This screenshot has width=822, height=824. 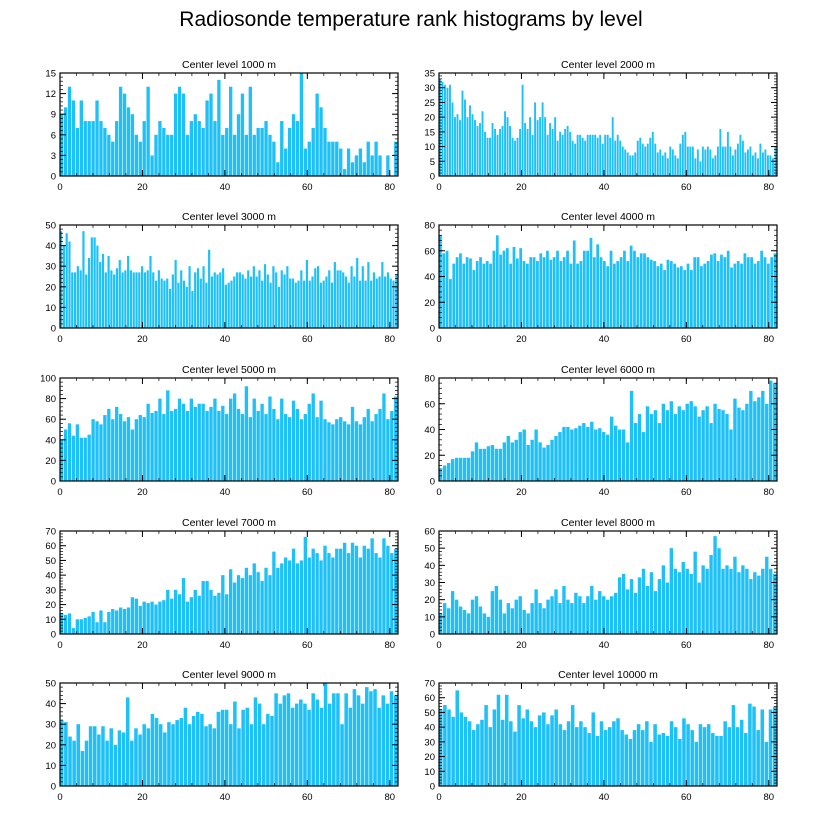 I want to click on y-tick-label: 15, so click(x=429, y=132).